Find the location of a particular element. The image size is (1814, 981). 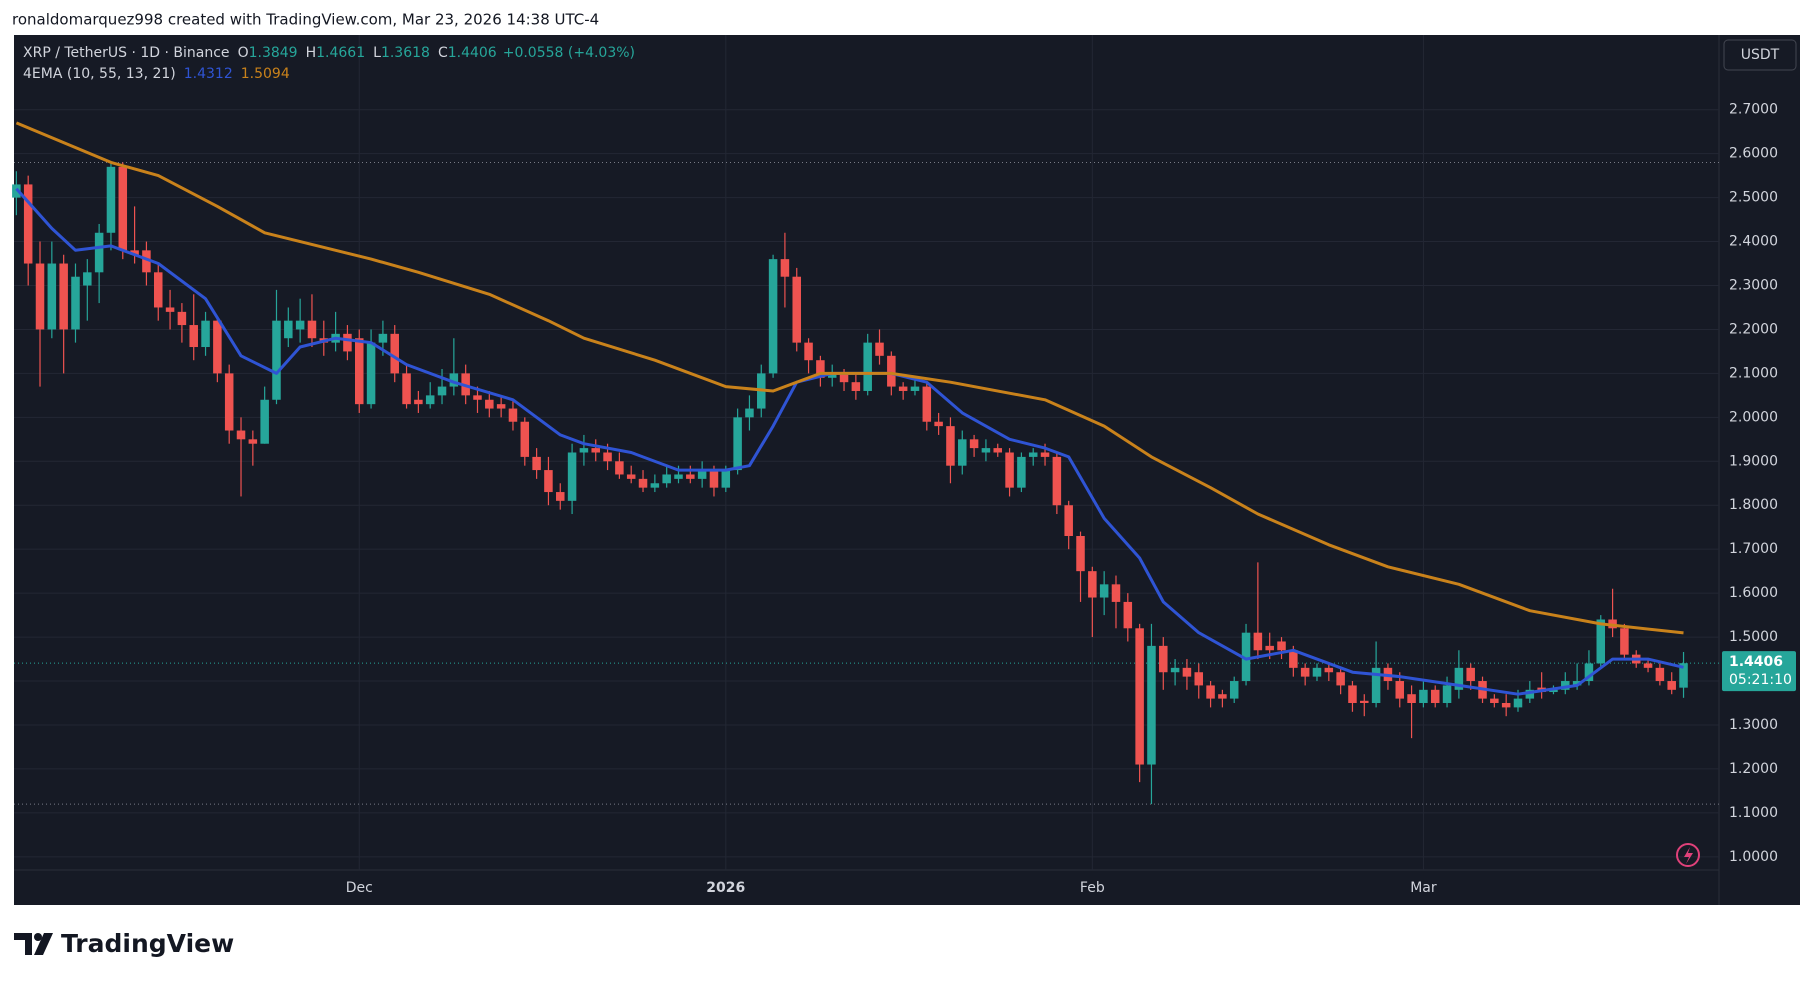

legend-line: 4EMA (10, 55, 13, 21) 1.4312 1.5094 is located at coordinates (156, 74).